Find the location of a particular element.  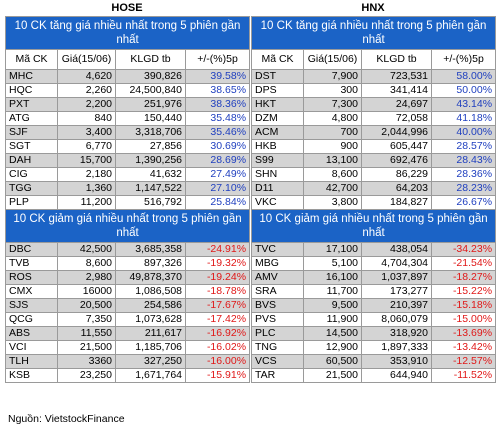

price-cell: 2,980 is located at coordinates (86, 277).